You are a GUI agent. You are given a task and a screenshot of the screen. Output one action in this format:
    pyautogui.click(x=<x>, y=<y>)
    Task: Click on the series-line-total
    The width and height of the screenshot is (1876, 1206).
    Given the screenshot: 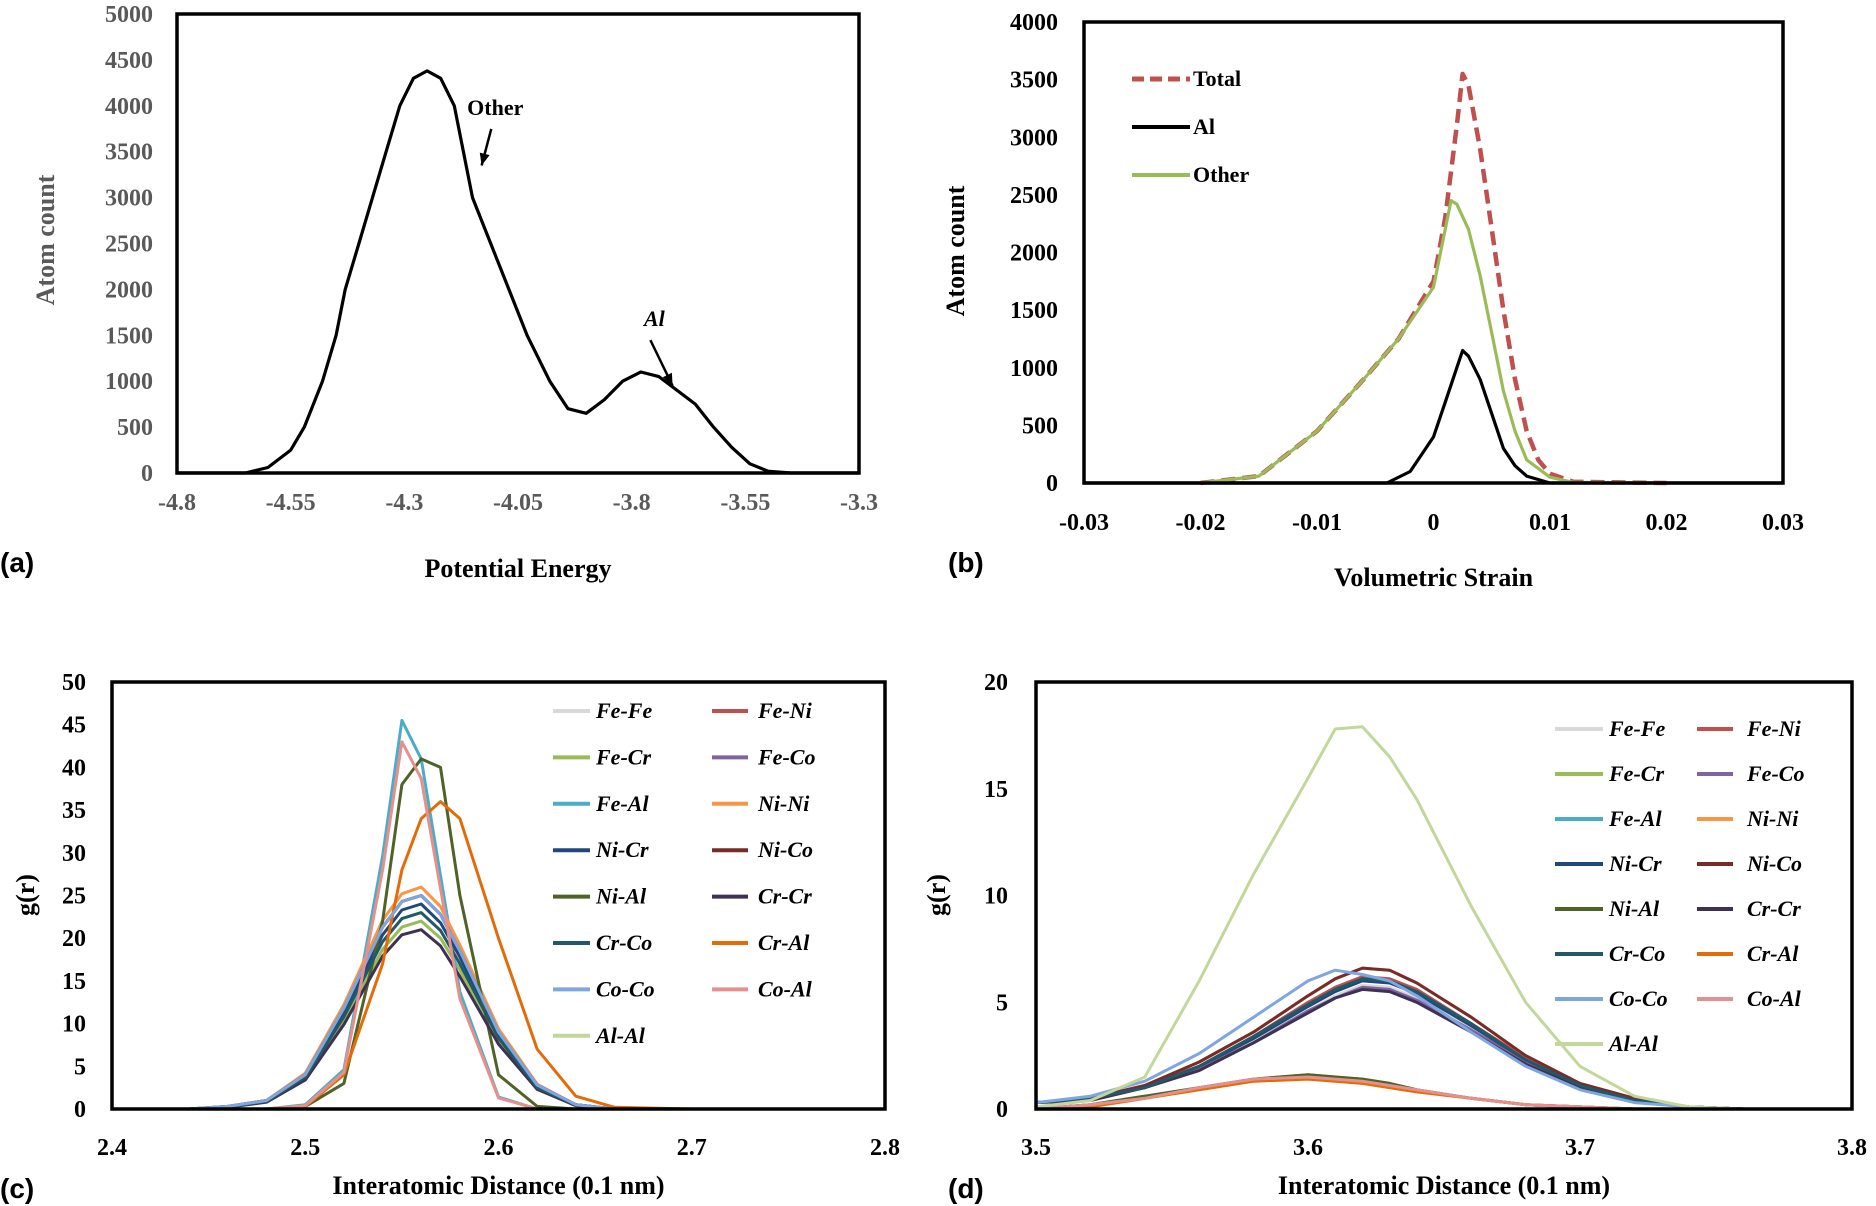 What is the action you would take?
    pyautogui.click(x=1433, y=278)
    